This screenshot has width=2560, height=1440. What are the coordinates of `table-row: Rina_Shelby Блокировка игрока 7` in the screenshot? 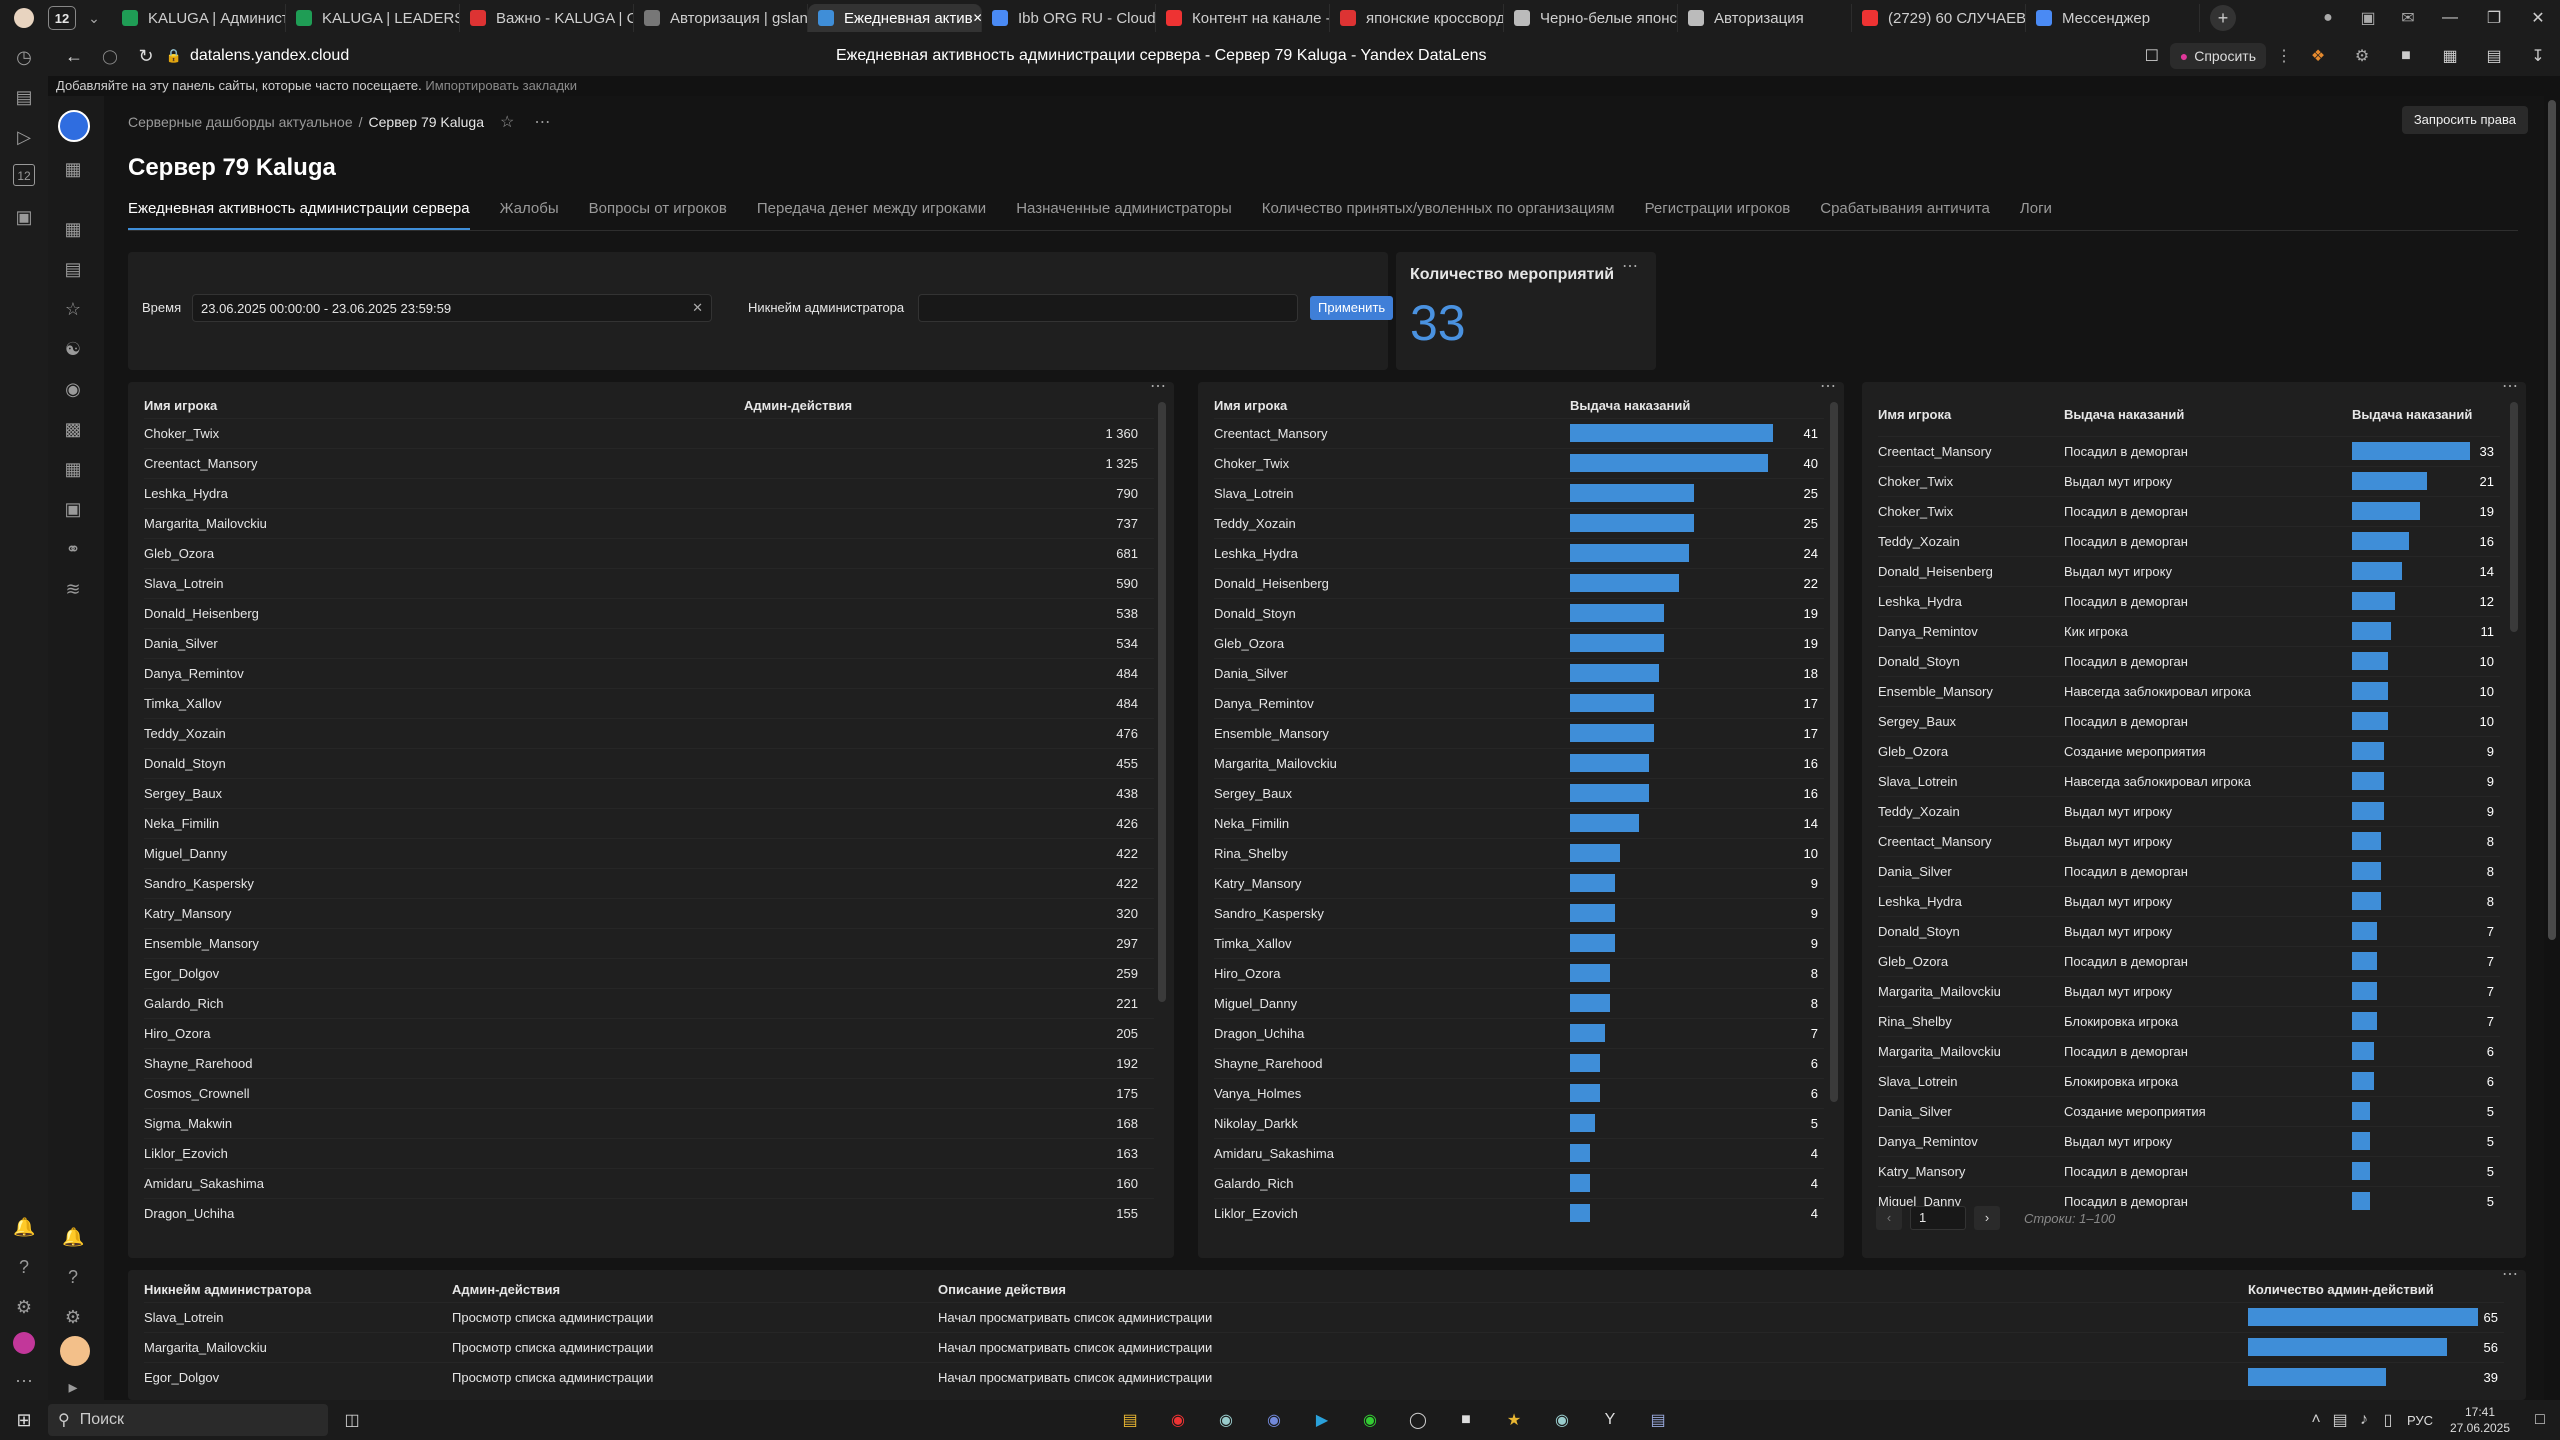 It's located at (2189, 1021).